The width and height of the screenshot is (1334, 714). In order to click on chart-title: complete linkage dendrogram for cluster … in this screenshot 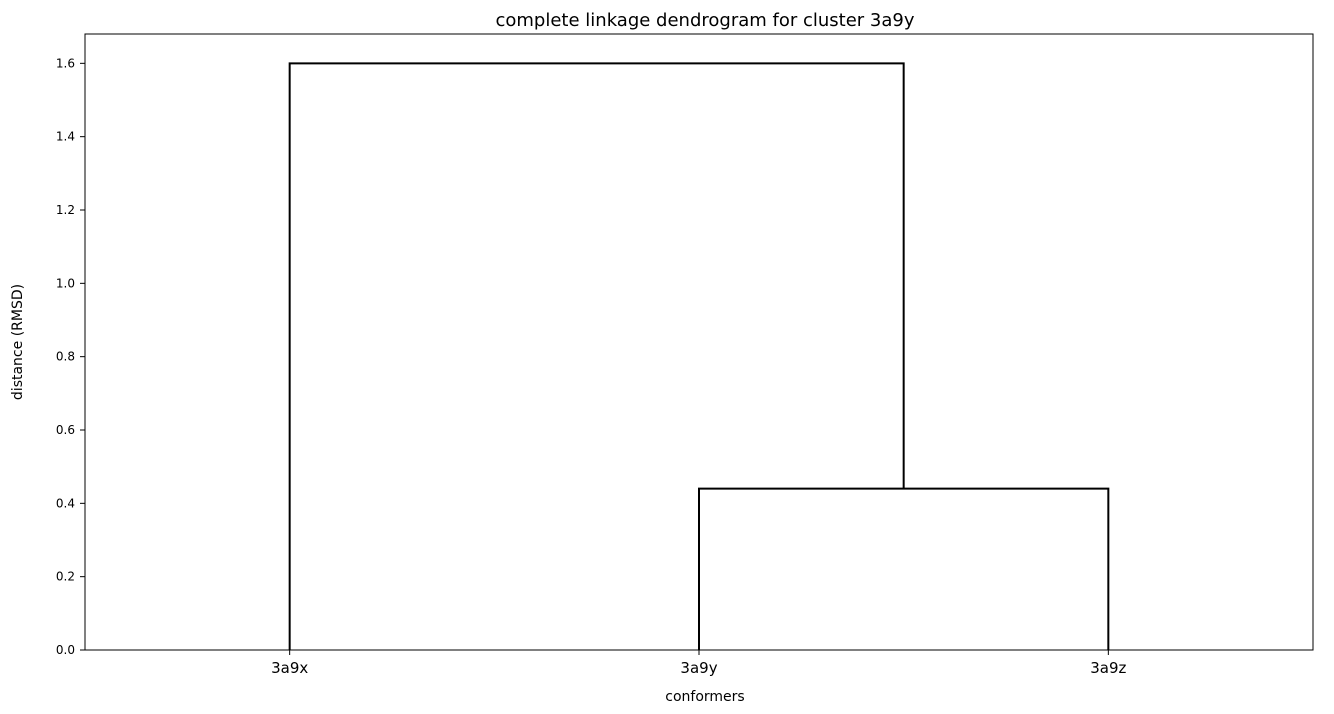, I will do `click(704, 20)`.